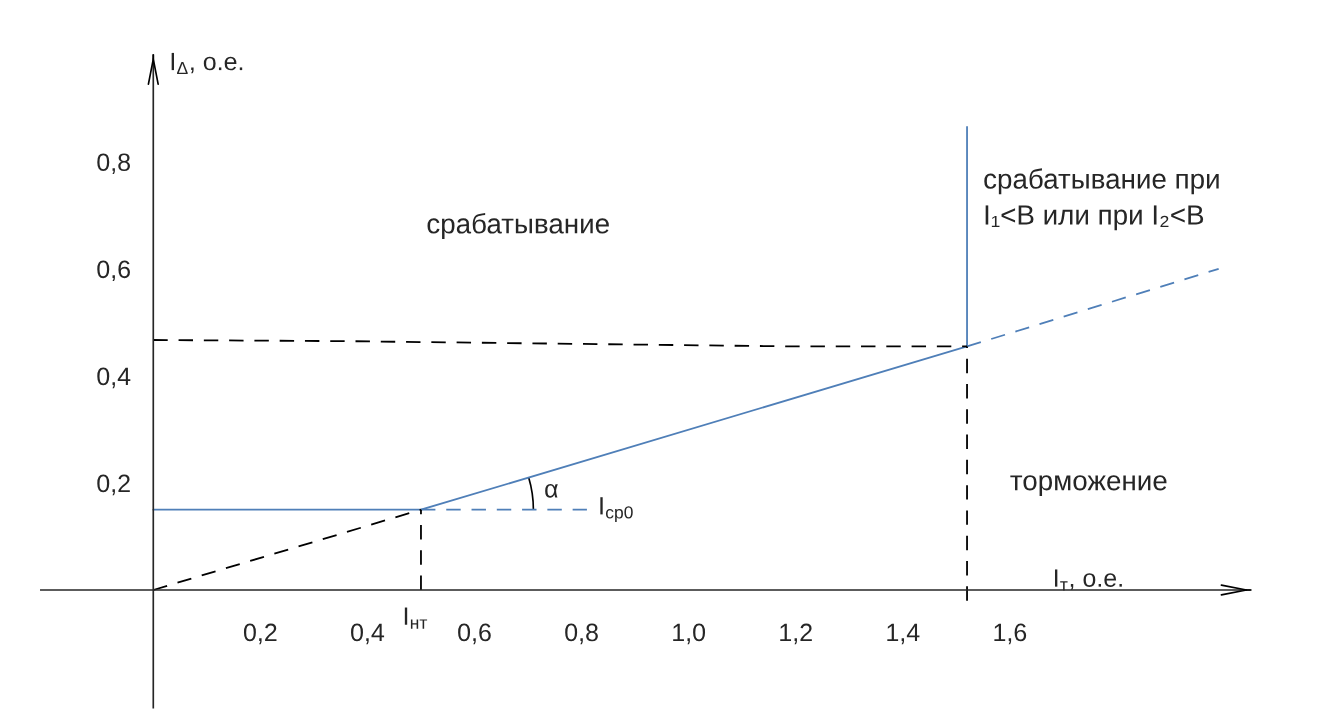 The height and width of the screenshot is (720, 1318). Describe the element at coordinates (368, 634) in the screenshot. I see `x-tick-label: 0,4` at that location.